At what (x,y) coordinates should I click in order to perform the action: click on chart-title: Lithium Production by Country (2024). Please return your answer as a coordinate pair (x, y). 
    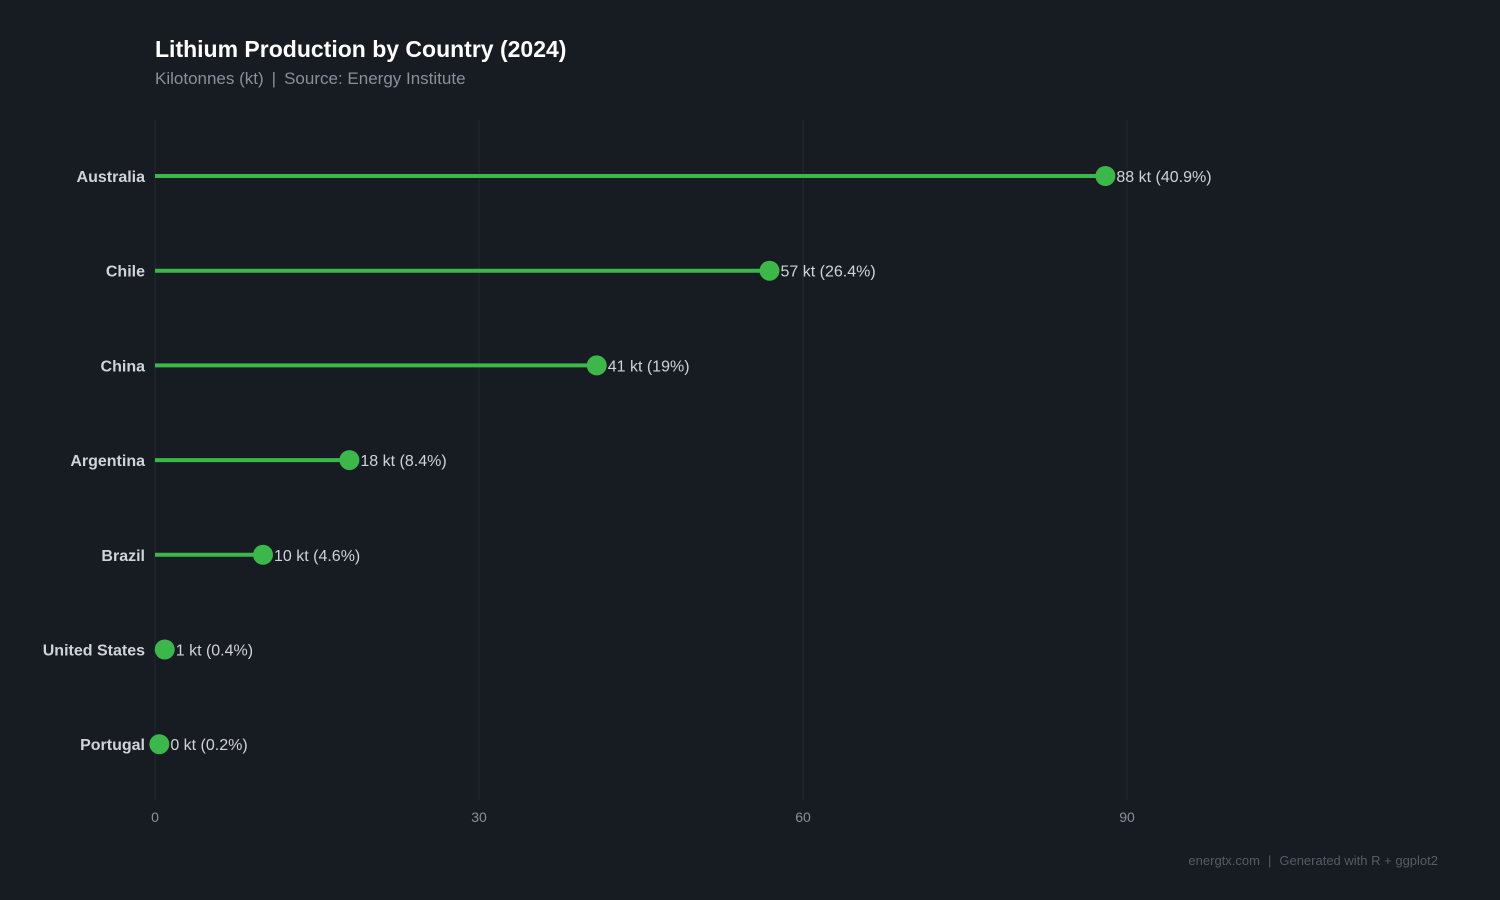
    Looking at the image, I should click on (361, 49).